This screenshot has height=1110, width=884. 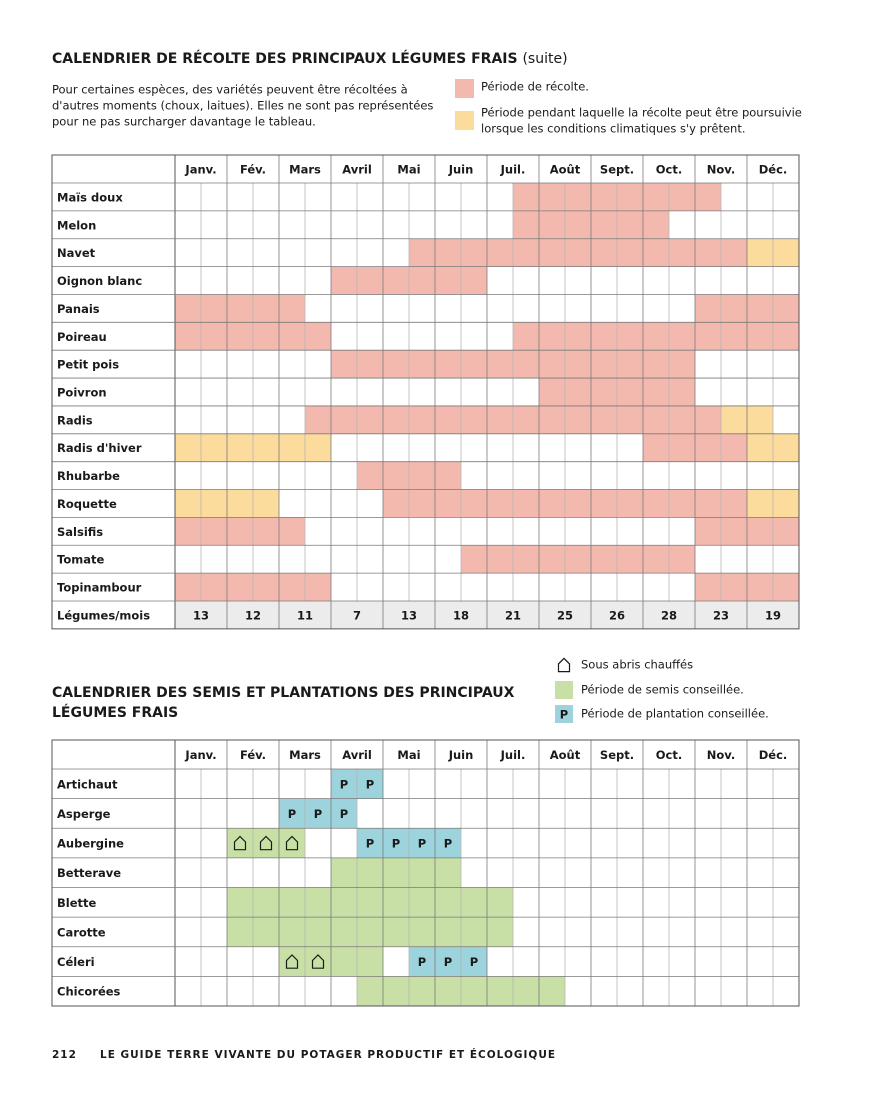 What do you see at coordinates (461, 170) in the screenshot?
I see `month-header: Juin` at bounding box center [461, 170].